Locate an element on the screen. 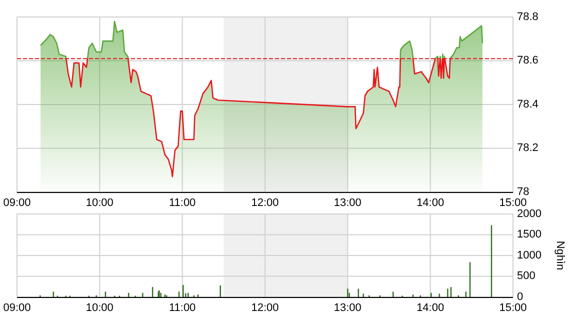 The width and height of the screenshot is (570, 320). y-tick-label: 78.2 is located at coordinates (527, 148).